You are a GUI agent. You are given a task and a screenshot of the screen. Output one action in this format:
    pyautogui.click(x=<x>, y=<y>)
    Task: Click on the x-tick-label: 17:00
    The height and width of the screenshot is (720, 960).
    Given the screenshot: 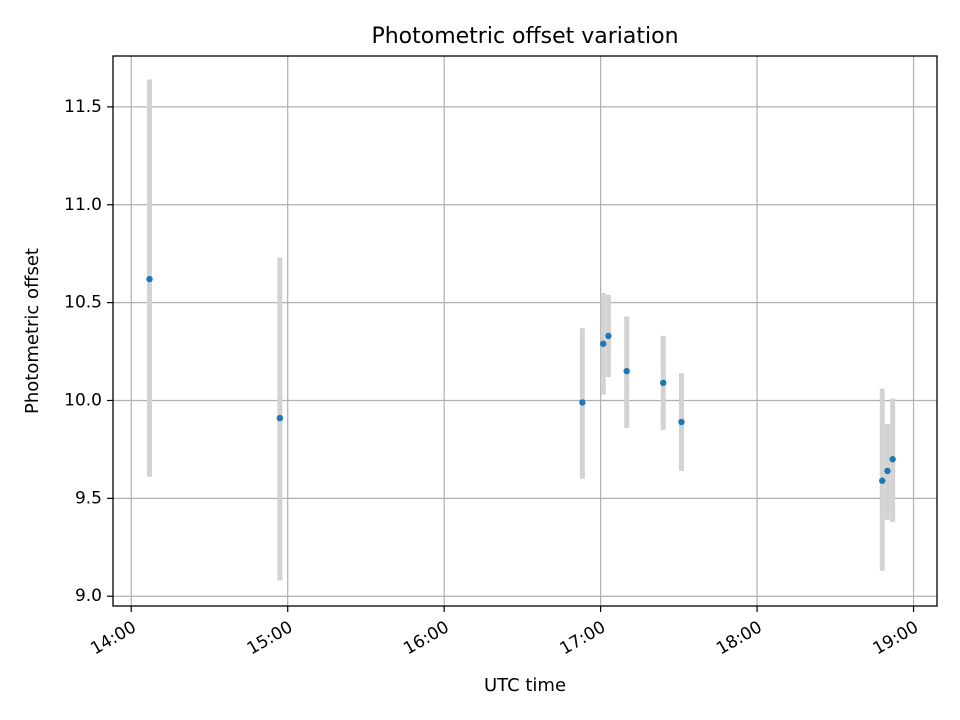 What is the action you would take?
    pyautogui.click(x=583, y=638)
    